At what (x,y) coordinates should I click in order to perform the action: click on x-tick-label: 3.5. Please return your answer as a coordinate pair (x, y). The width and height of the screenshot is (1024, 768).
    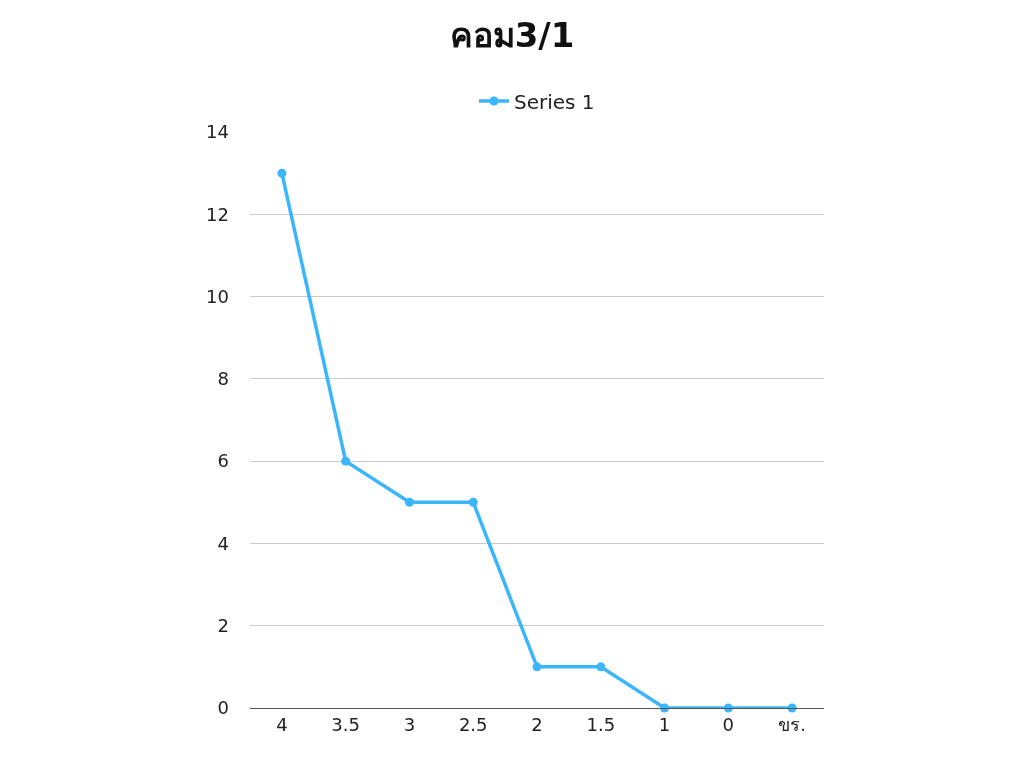
    Looking at the image, I should click on (345, 724).